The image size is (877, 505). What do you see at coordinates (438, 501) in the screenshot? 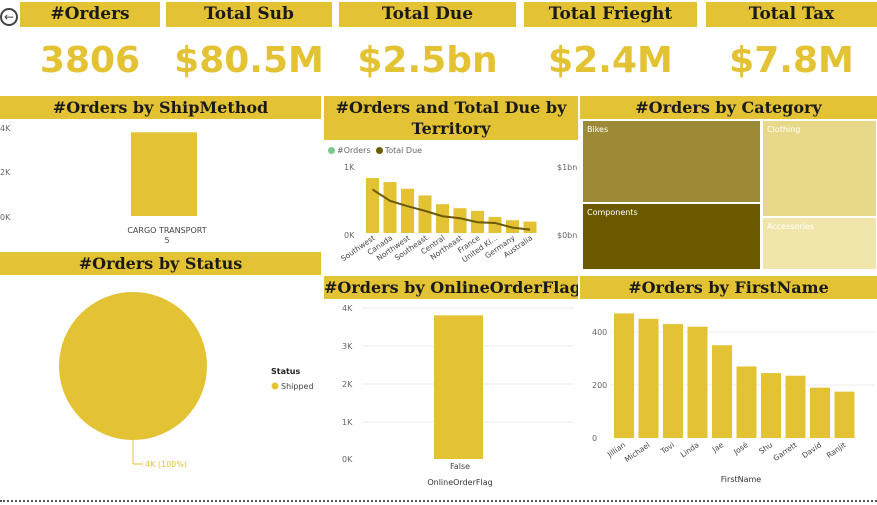
I see `page-divider` at bounding box center [438, 501].